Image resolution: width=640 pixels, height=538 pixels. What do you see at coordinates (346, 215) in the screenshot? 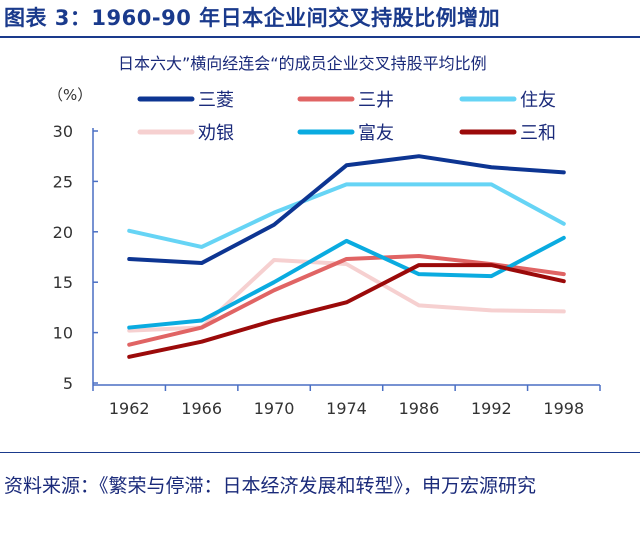
I see `series-line-住友` at bounding box center [346, 215].